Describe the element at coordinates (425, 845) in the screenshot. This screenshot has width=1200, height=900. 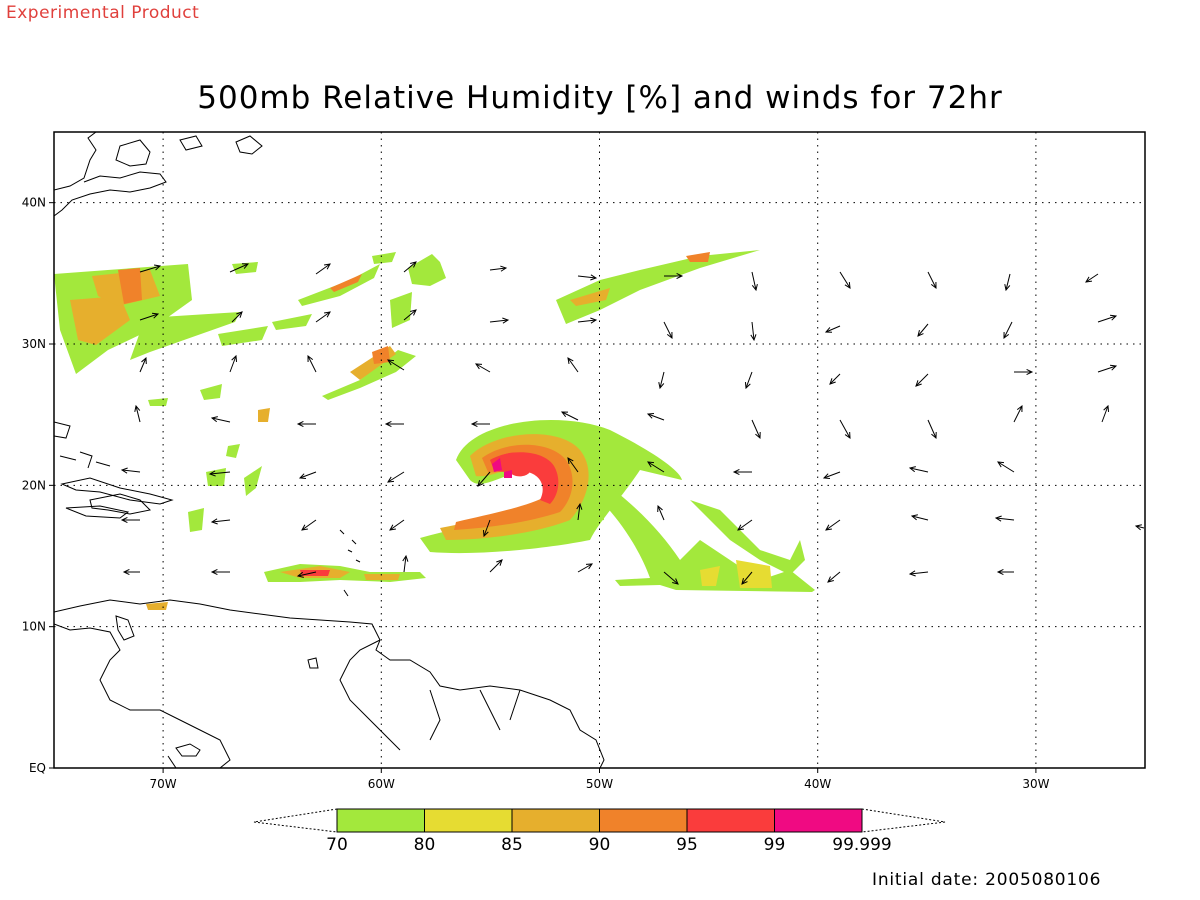
I see `colorbar-label: 80` at that location.